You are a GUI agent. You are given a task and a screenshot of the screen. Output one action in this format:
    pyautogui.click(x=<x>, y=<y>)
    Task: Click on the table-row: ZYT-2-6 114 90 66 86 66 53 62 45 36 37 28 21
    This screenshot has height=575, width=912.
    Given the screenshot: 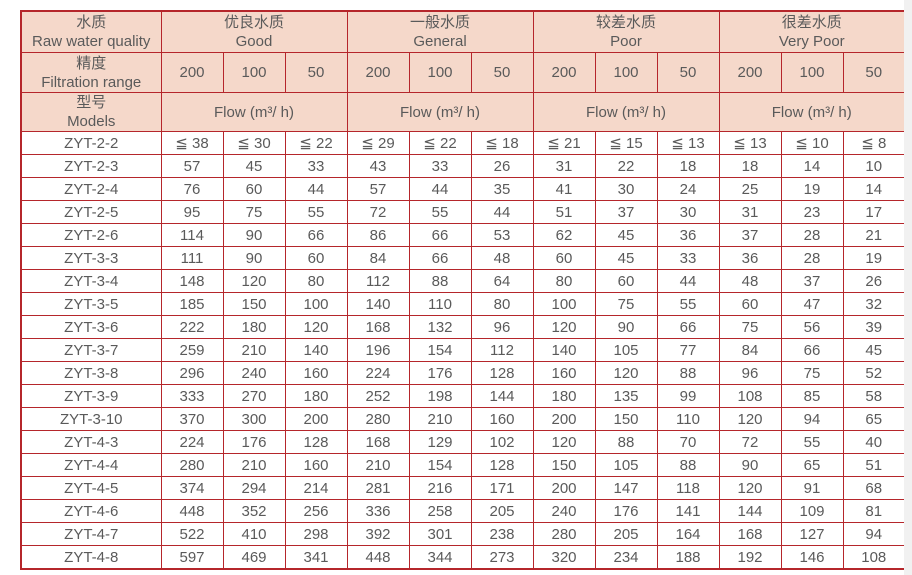 What is the action you would take?
    pyautogui.click(x=463, y=235)
    